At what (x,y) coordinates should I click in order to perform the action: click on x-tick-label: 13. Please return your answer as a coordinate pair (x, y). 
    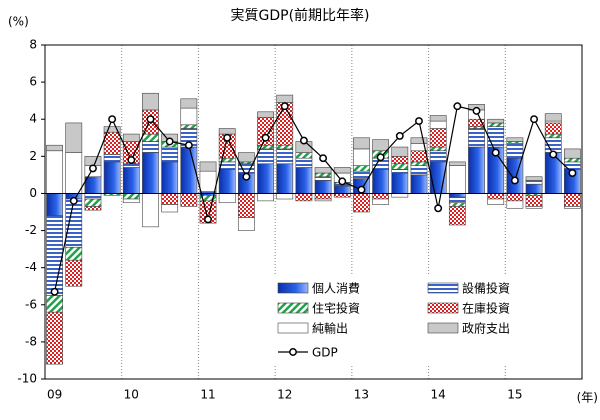
    Looking at the image, I should click on (361, 395).